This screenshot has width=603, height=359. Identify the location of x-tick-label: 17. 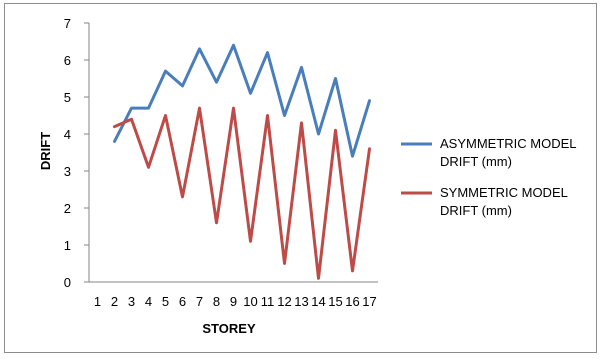
(369, 301).